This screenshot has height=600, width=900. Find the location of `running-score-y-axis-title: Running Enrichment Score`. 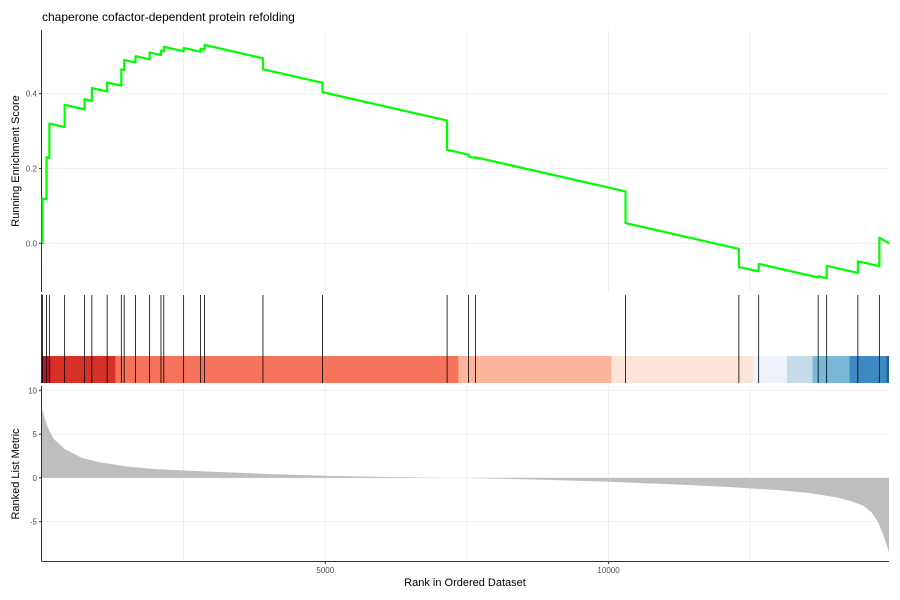

running-score-y-axis-title: Running Enrichment Score is located at coordinates (16, 160).